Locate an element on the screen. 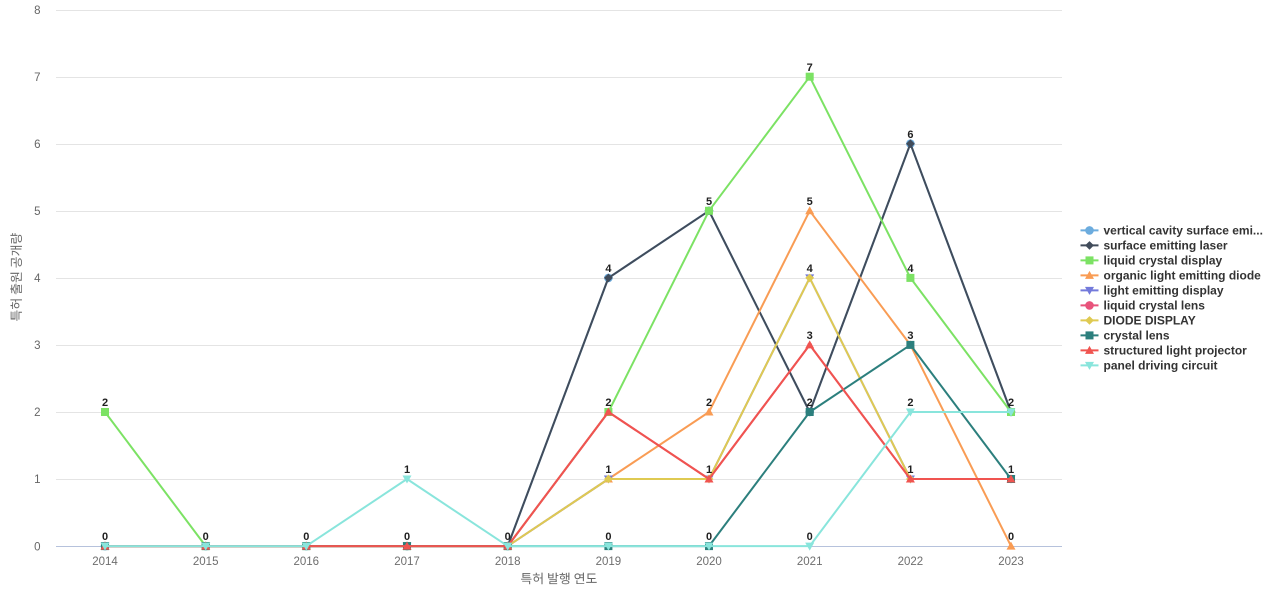 The width and height of the screenshot is (1280, 600). svg-text: panel driving circuit is located at coordinates (1161, 366).